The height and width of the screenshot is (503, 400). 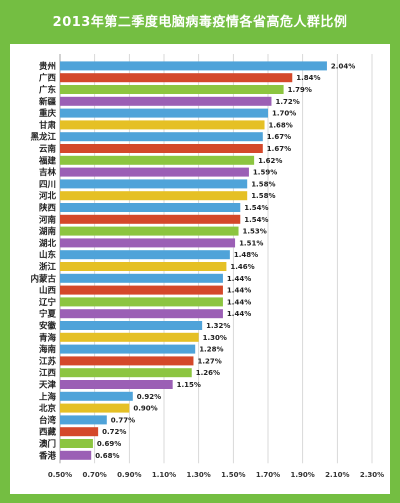 What do you see at coordinates (48, 302) in the screenshot?
I see `category-label: 辽宁` at bounding box center [48, 302].